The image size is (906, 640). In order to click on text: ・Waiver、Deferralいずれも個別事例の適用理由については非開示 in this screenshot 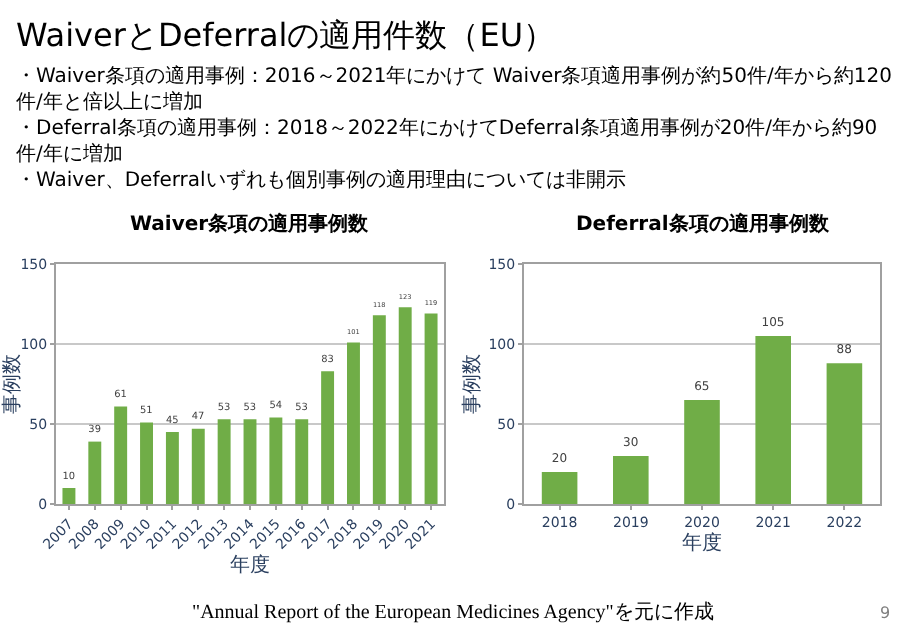, I will do `click(321, 180)`.